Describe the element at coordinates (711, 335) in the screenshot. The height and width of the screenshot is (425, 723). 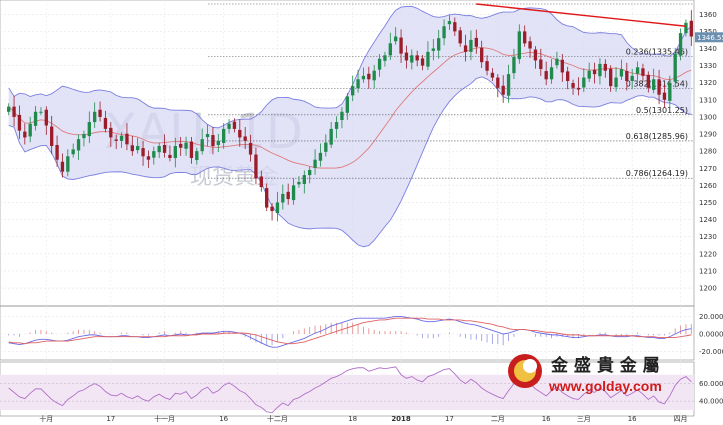
I see `macd-tick-label: 0.0000` at that location.